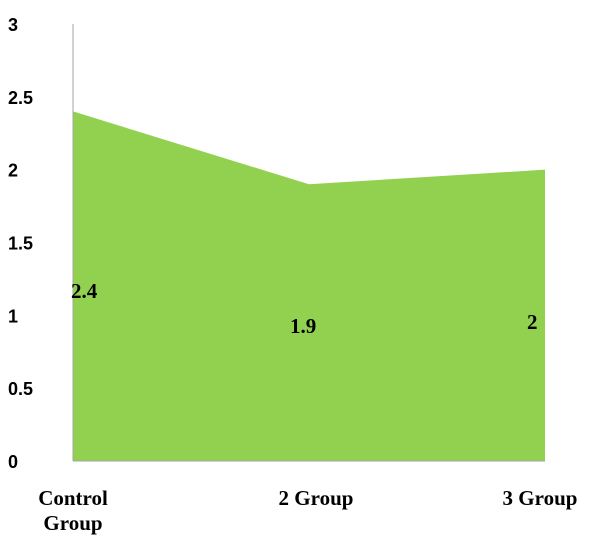 Image resolution: width=595 pixels, height=537 pixels. I want to click on x-tick-label: 2 Group, so click(316, 498).